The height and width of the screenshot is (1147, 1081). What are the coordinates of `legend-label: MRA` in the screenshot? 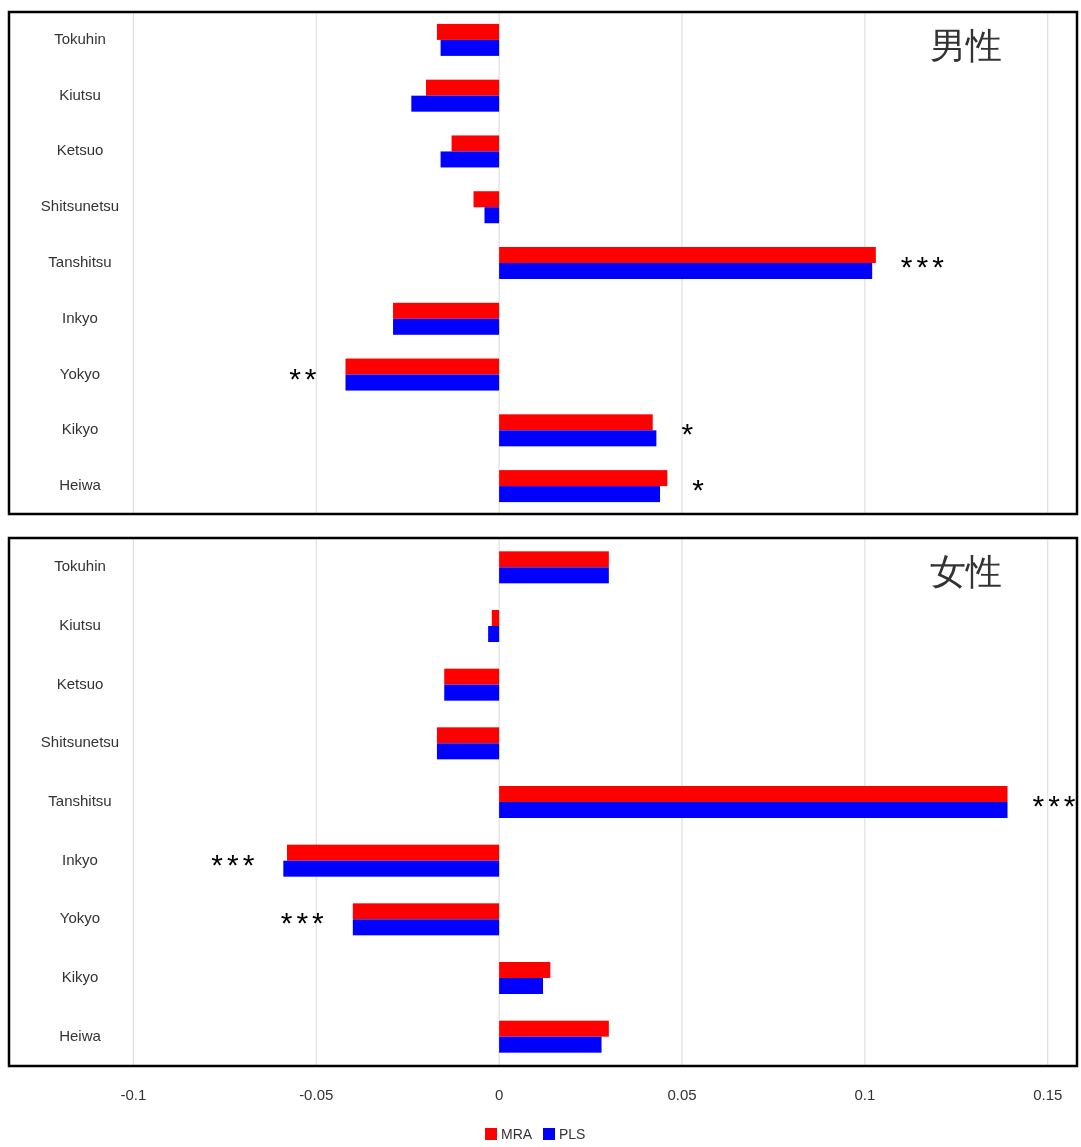 It's located at (517, 1134).